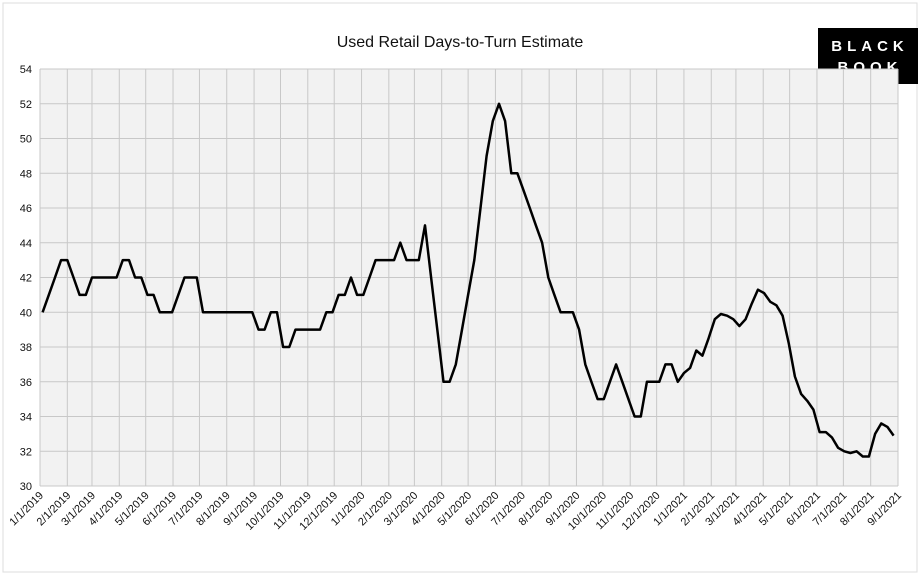 The height and width of the screenshot is (575, 920). Describe the element at coordinates (26, 418) in the screenshot. I see `y-tick-label: 34` at that location.